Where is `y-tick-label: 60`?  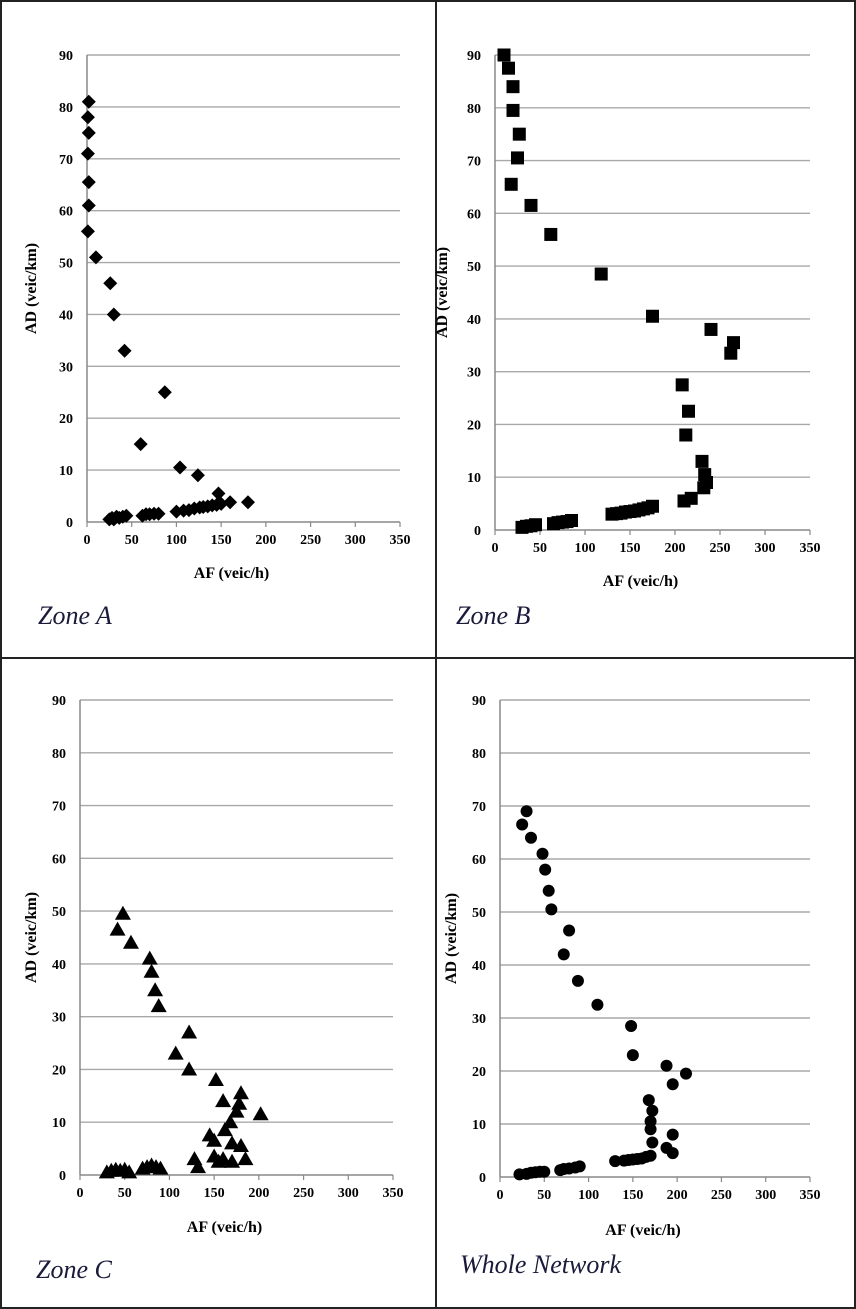
y-tick-label: 60 is located at coordinates (59, 859).